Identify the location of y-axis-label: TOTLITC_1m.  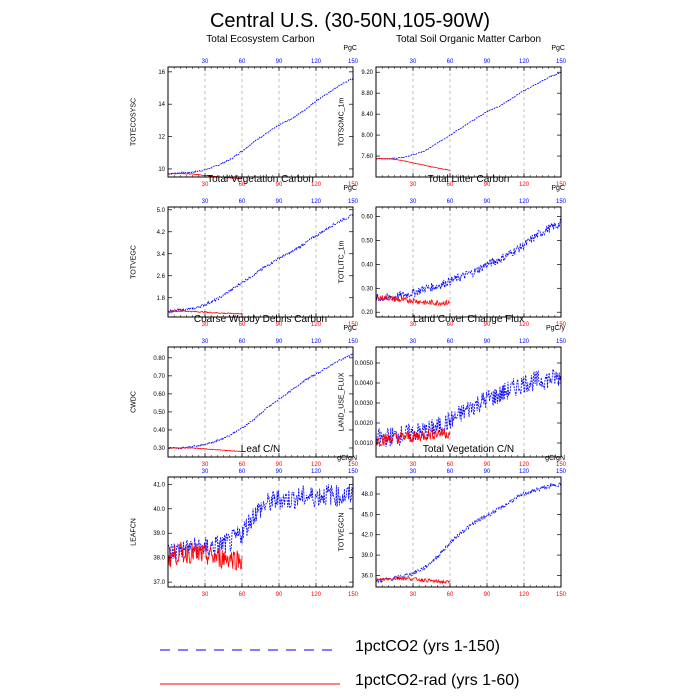
(342, 262).